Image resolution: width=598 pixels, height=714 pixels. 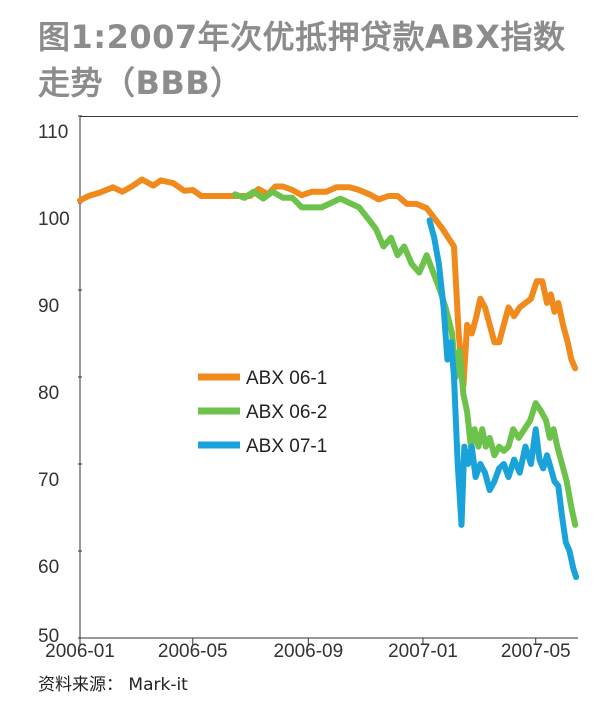 I want to click on y-tick-label: 100, so click(x=54, y=219).